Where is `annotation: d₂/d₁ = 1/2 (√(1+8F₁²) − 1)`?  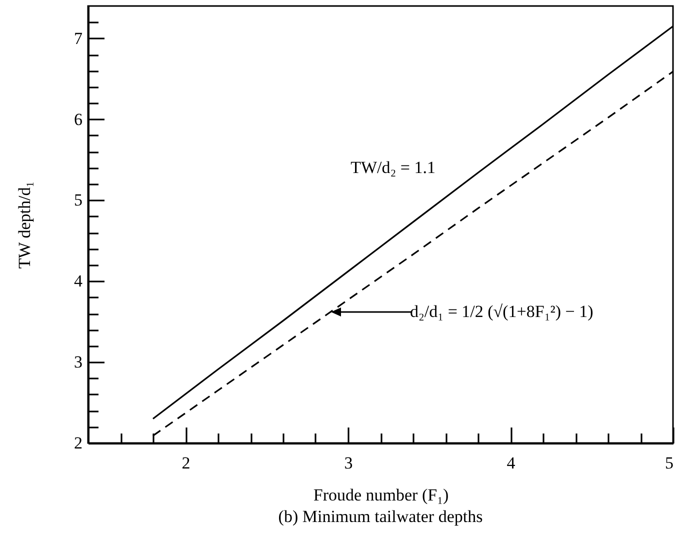 annotation: d₂/d₁ = 1/2 (√(1+8F₁²) − 1) is located at coordinates (502, 311).